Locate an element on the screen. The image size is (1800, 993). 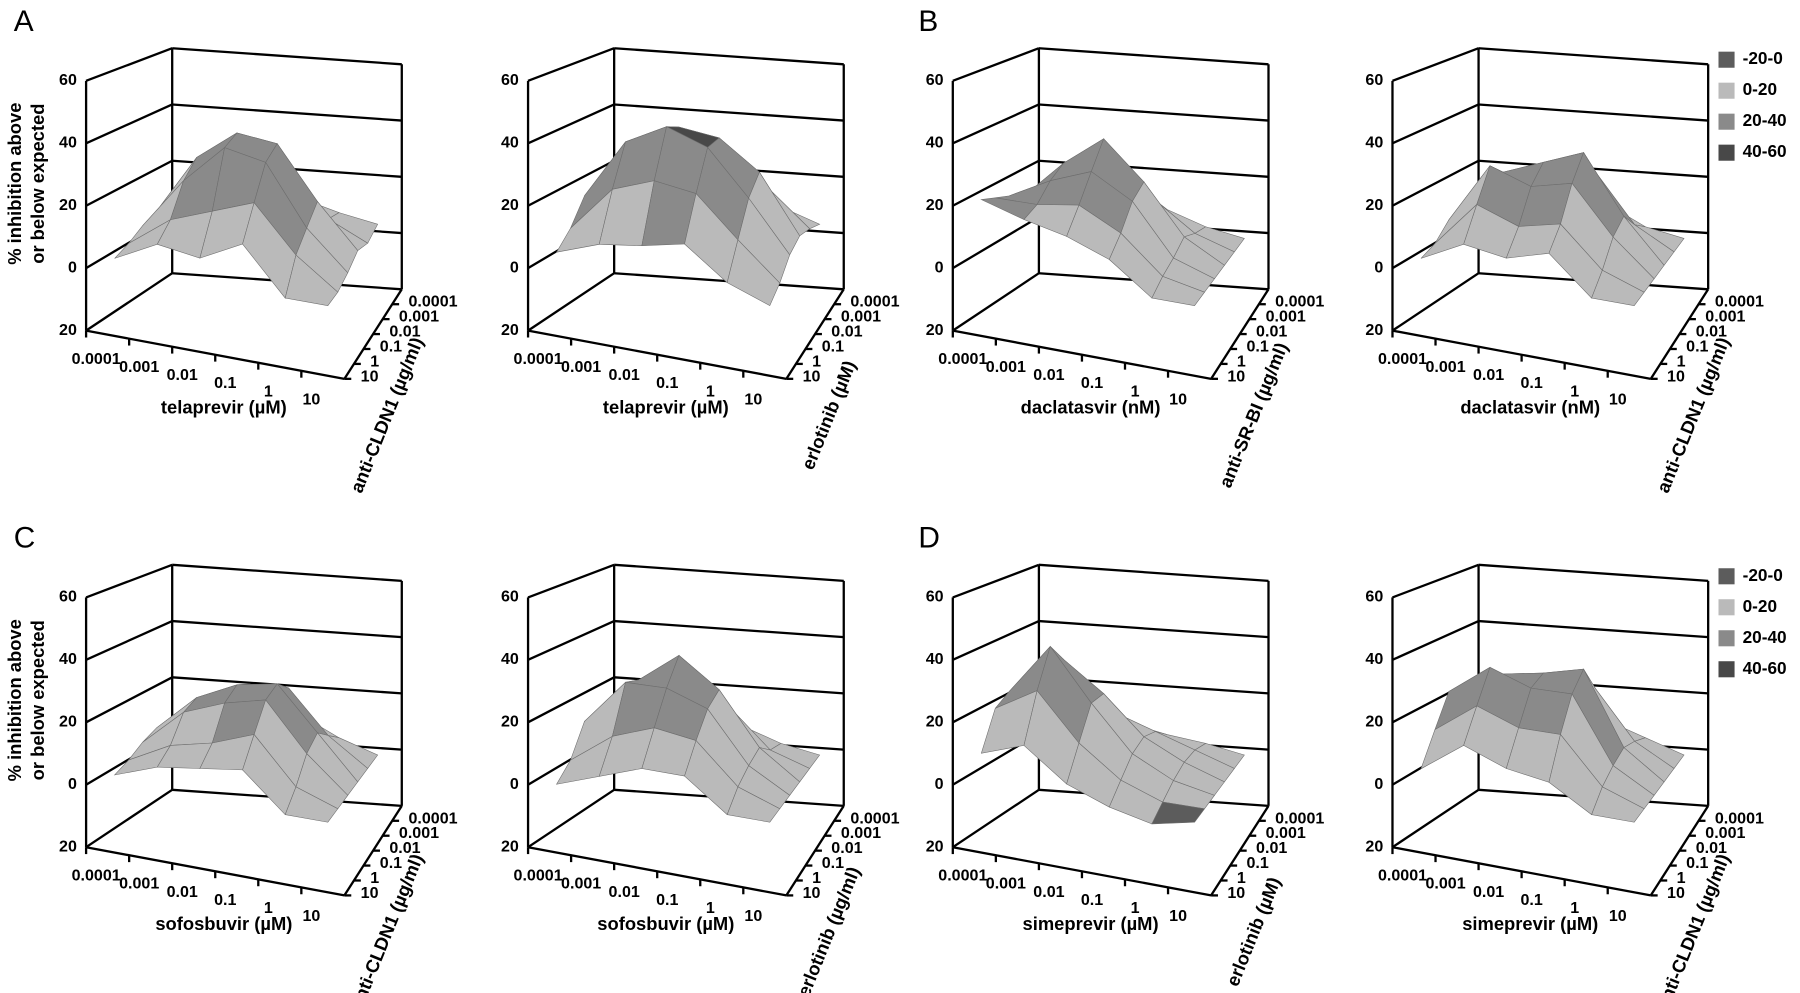
legend-label: 40-60 is located at coordinates (1765, 151).